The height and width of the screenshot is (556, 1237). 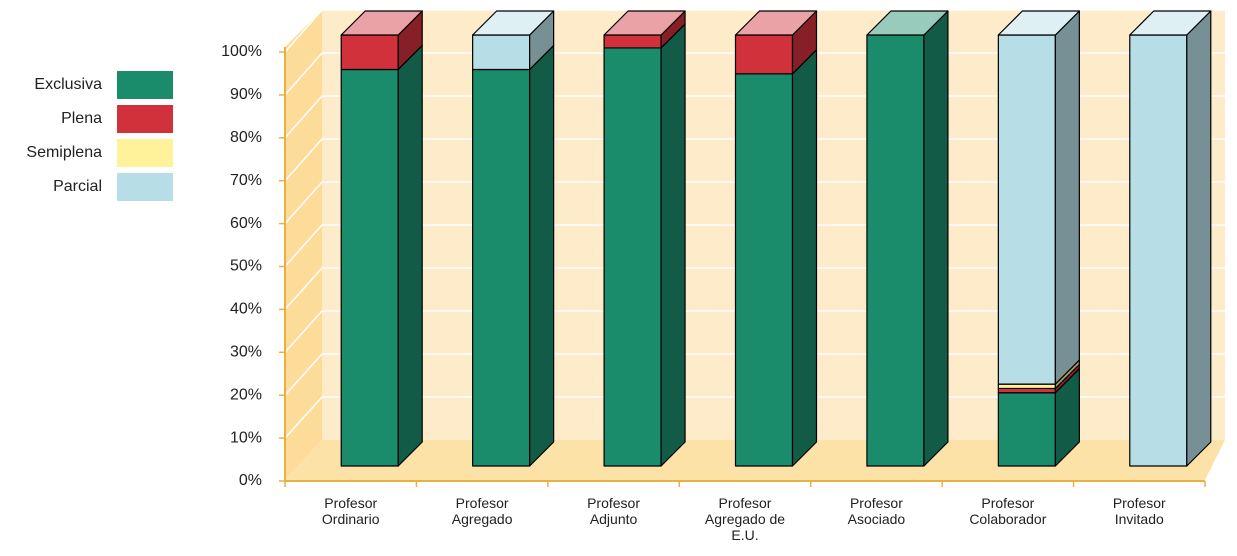 What do you see at coordinates (250, 480) in the screenshot?
I see `y-tick-label: 0%` at bounding box center [250, 480].